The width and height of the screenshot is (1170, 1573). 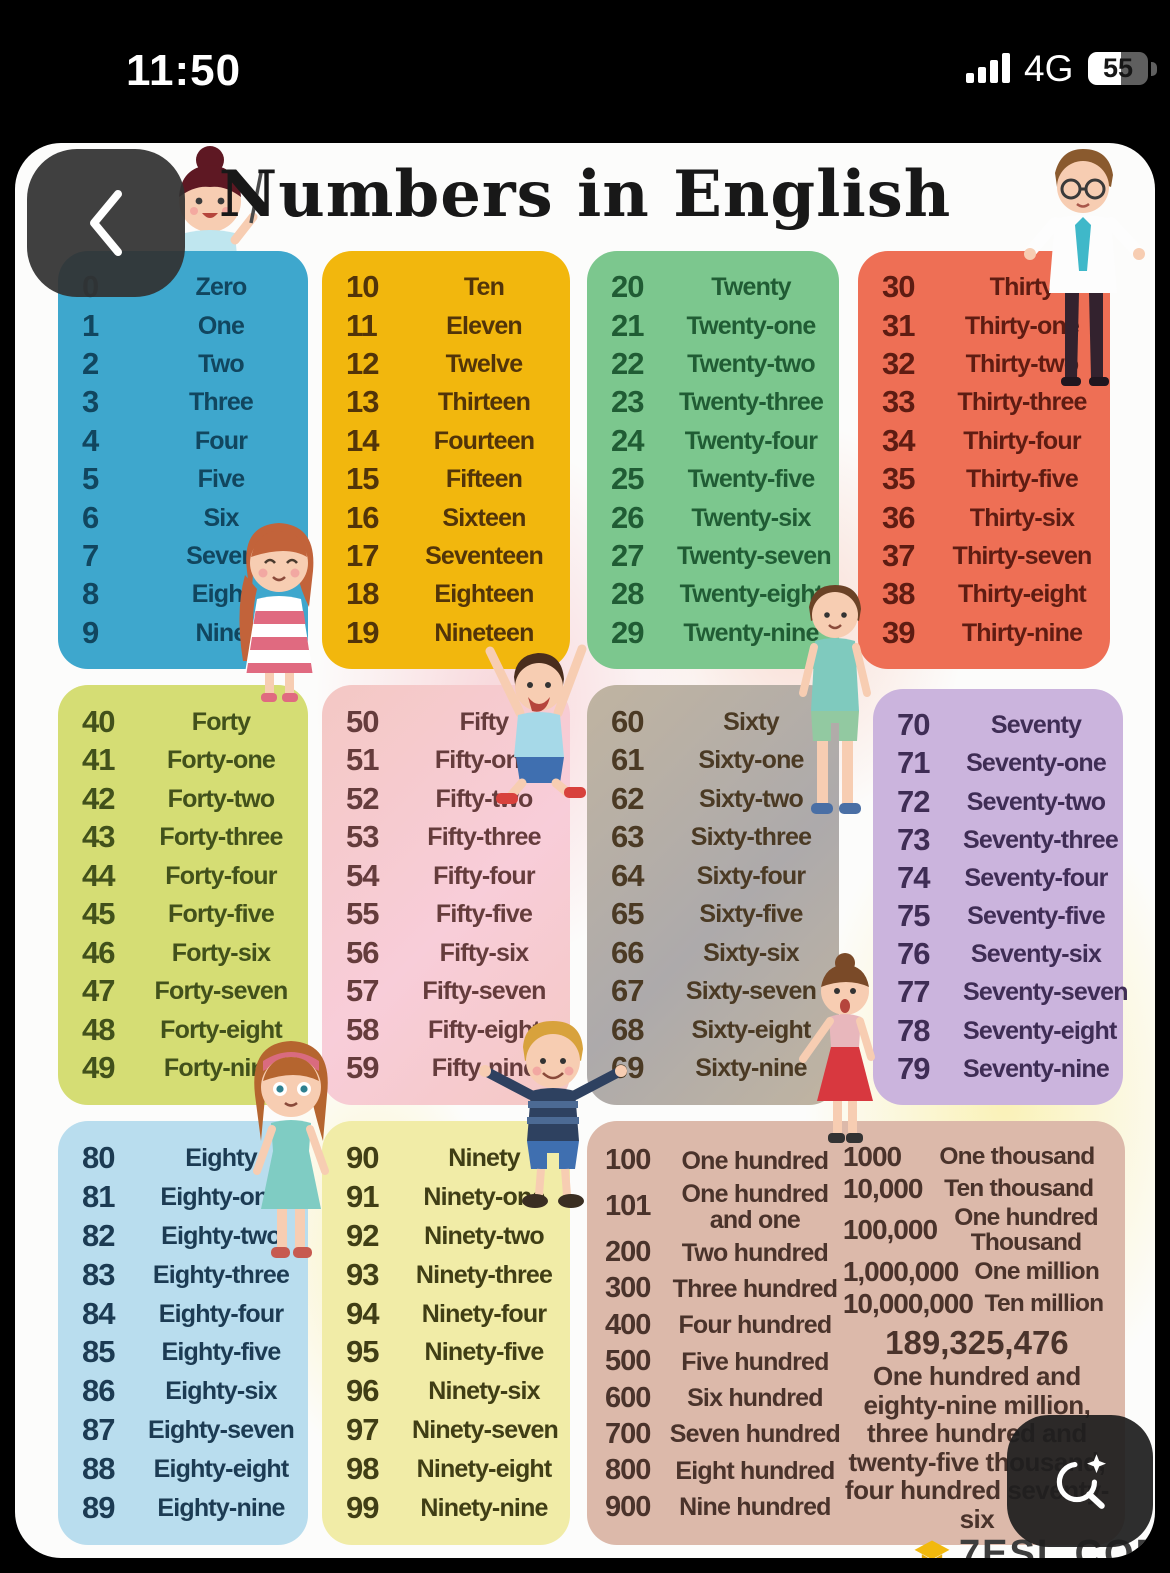 What do you see at coordinates (98, 837) in the screenshot?
I see `number-cell: 43` at bounding box center [98, 837].